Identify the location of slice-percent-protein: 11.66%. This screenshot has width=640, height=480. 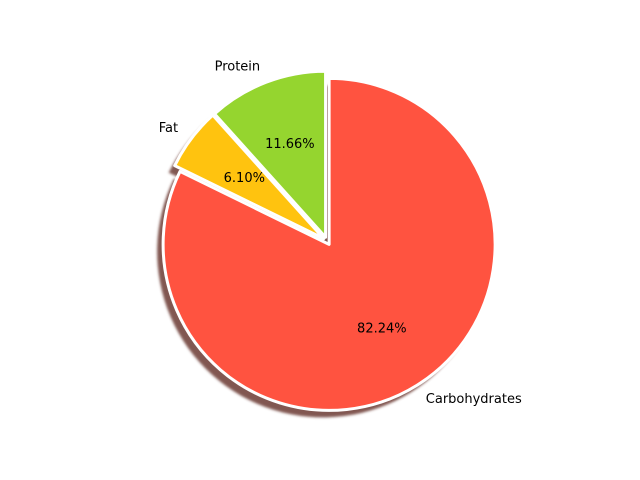
(290, 144).